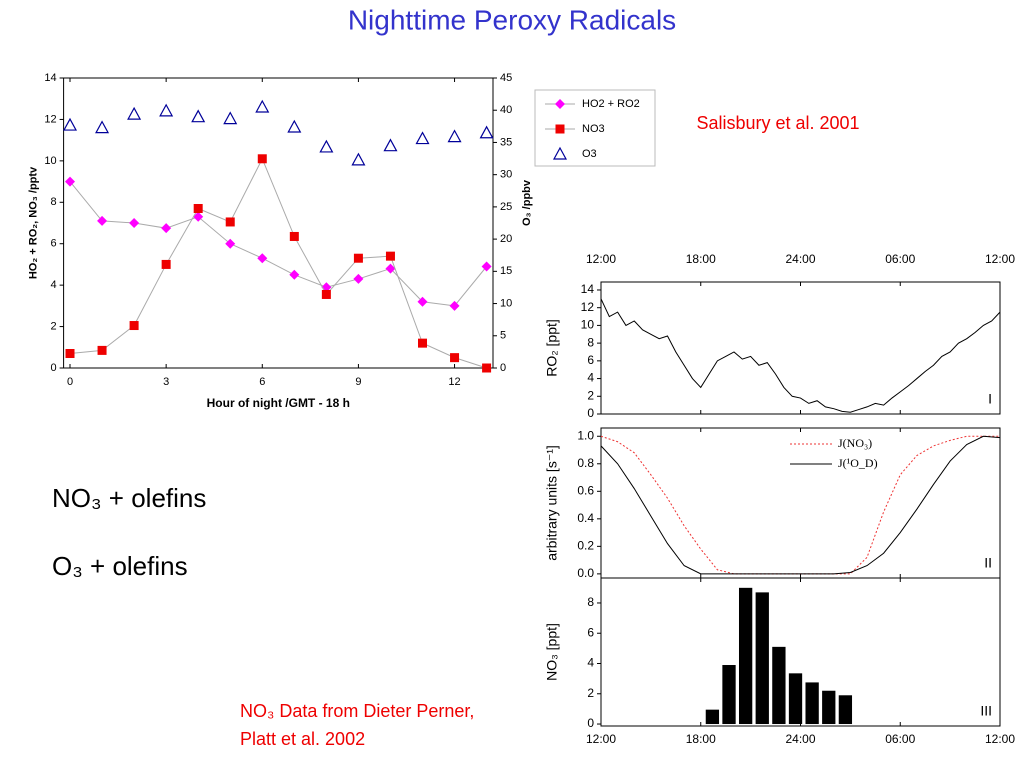 The image size is (1024, 768). Describe the element at coordinates (506, 239) in the screenshot. I see `y2-tick-label: 20` at that location.